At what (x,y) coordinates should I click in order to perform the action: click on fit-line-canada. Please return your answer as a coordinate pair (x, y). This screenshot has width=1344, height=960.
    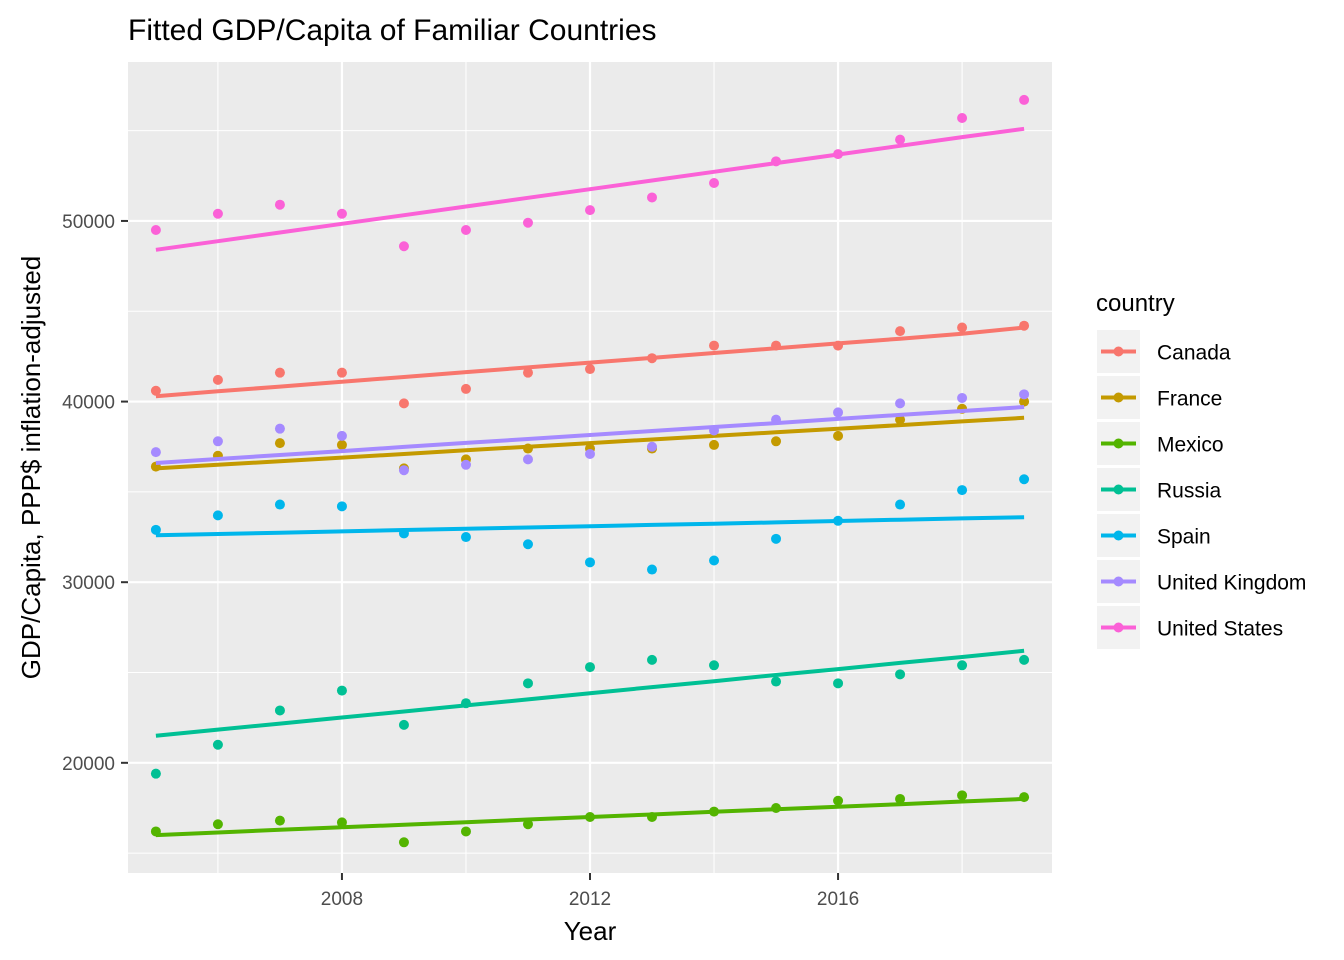
    Looking at the image, I should click on (590, 362).